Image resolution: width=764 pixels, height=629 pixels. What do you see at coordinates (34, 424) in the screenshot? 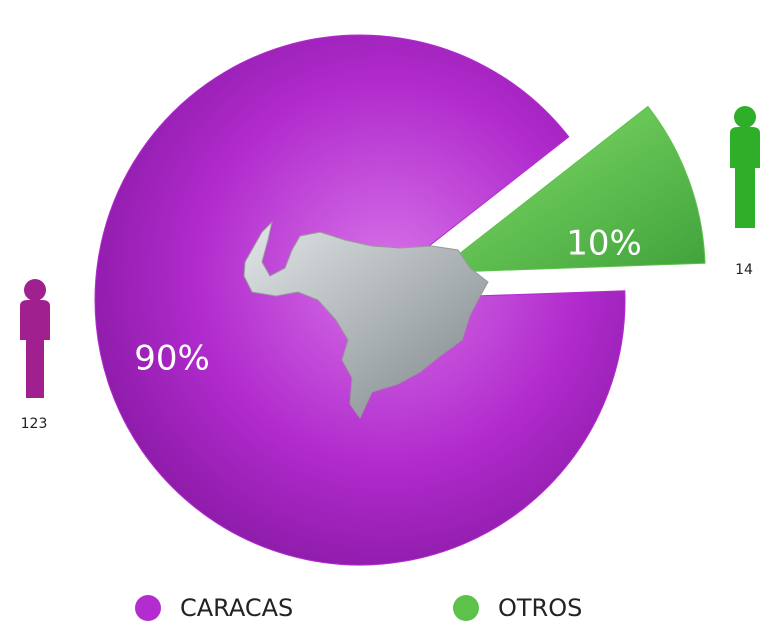
I see `count-label: 123` at bounding box center [34, 424].